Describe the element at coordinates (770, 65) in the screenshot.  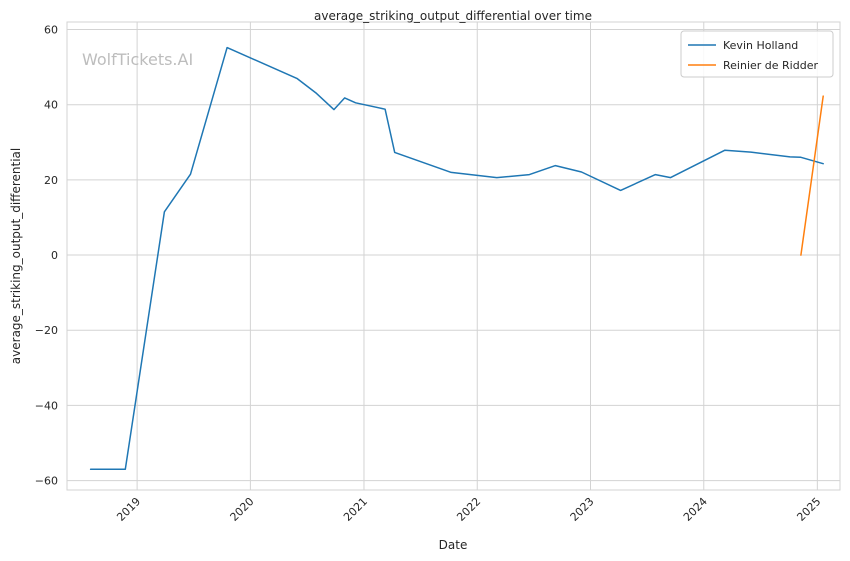
I see `legend-label: Reinier de Ridder` at that location.